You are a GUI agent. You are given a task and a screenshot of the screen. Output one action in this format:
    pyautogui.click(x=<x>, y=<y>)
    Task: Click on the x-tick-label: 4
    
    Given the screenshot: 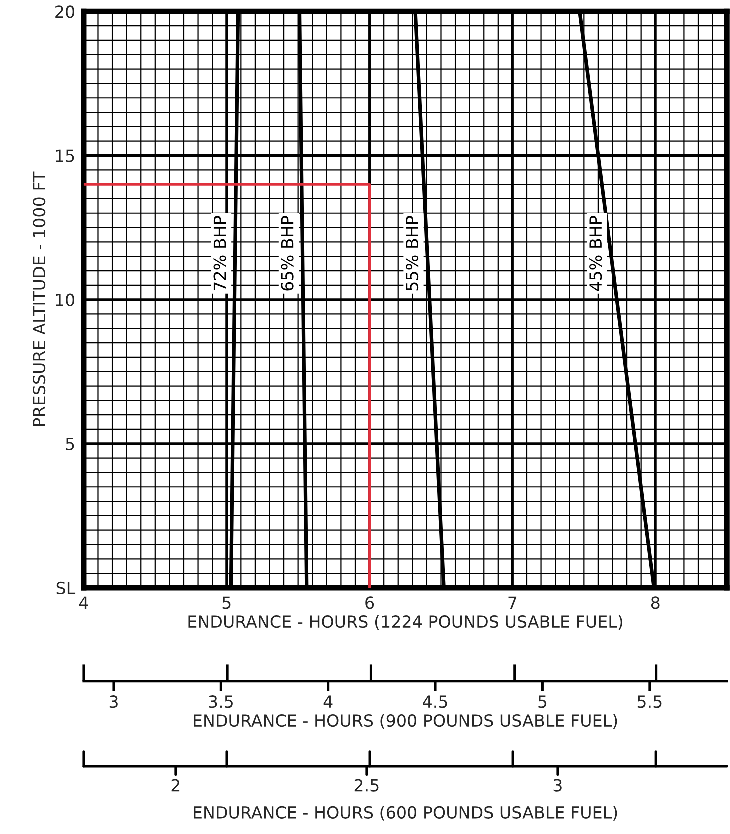 What is the action you would take?
    pyautogui.click(x=83, y=602)
    